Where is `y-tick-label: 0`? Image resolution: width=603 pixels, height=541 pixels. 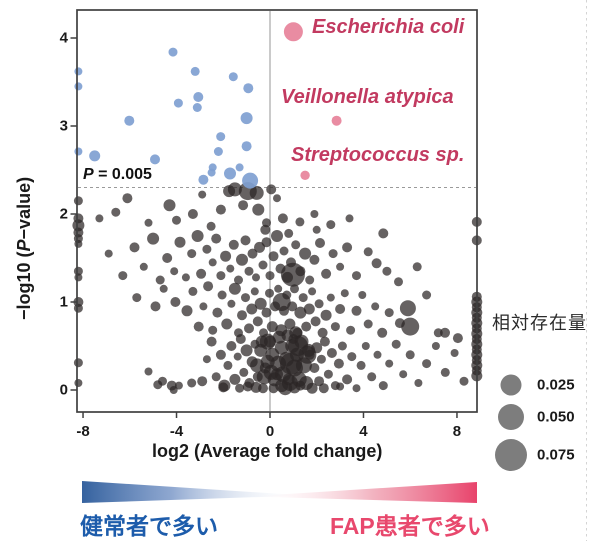 y-tick-label: 0 is located at coordinates (63, 390).